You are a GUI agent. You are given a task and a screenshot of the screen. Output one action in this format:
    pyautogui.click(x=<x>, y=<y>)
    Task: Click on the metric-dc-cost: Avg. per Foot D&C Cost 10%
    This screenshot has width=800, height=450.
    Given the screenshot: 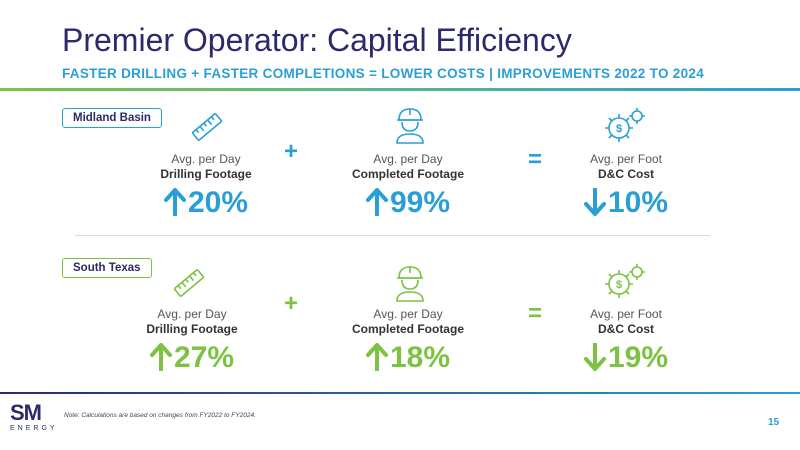 What is the action you would take?
    pyautogui.click(x=626, y=186)
    